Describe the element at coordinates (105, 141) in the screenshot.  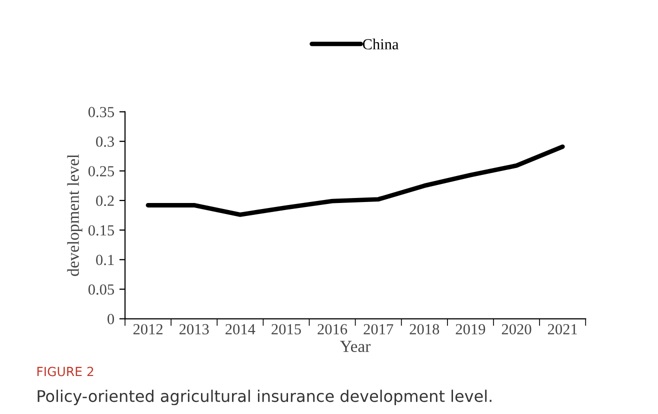
I see `y-tick-label: 0.3` at that location.